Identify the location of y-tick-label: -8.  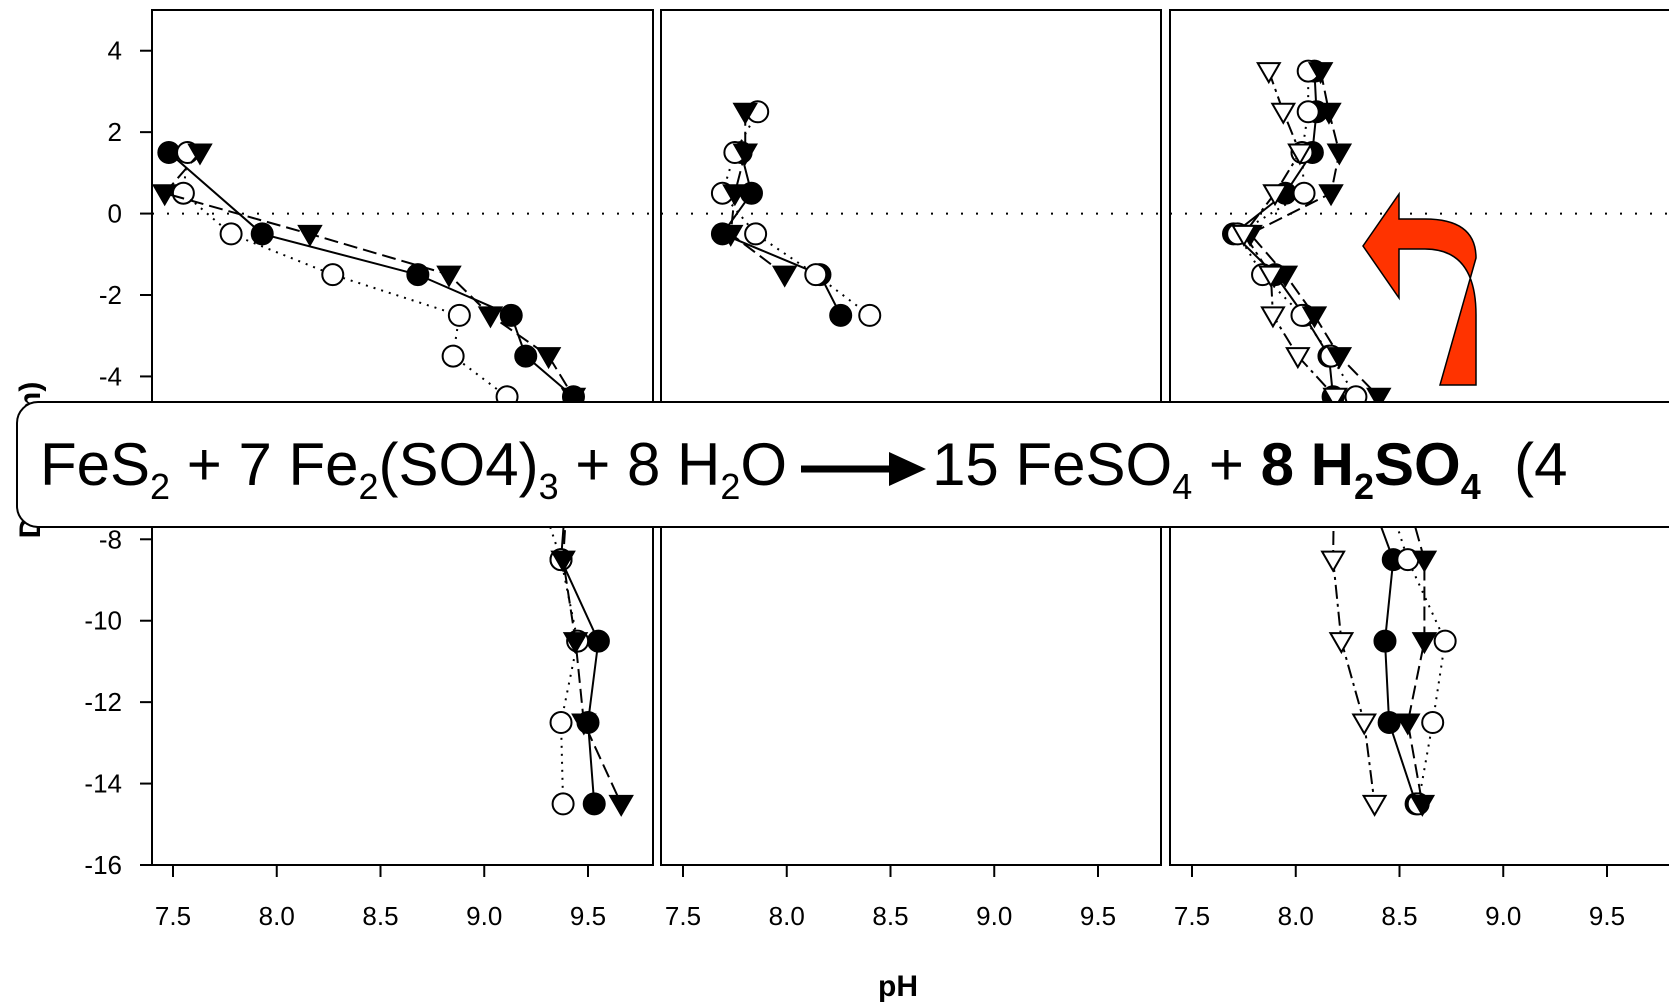
(110, 539).